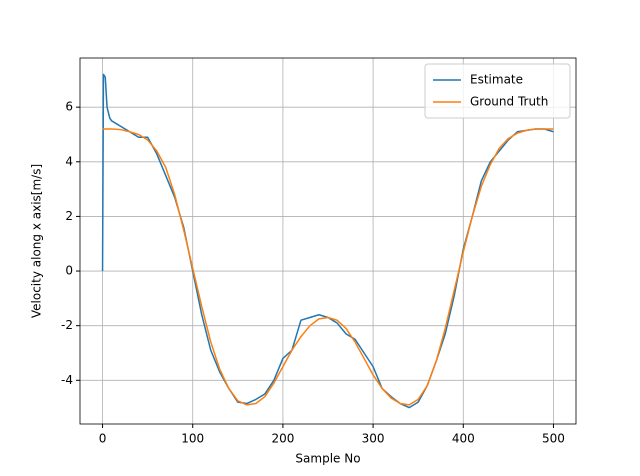 Image resolution: width=640 pixels, height=476 pixels. Describe the element at coordinates (373, 439) in the screenshot. I see `x-tick-label: 300` at that location.